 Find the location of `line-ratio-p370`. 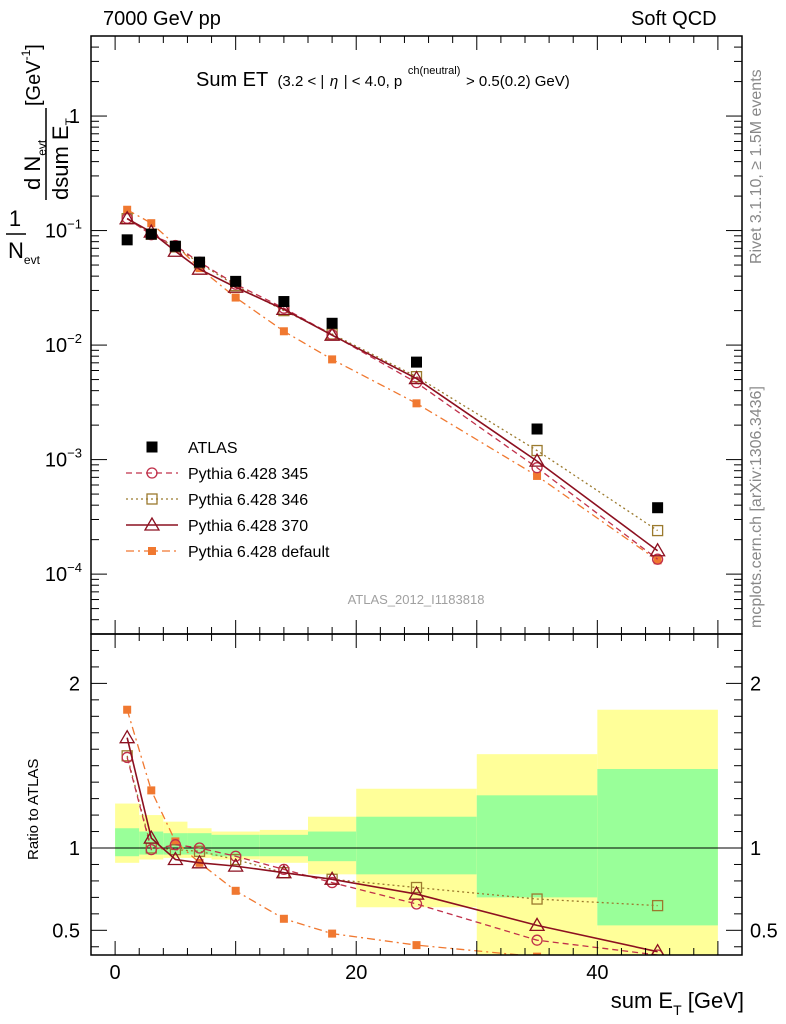

line-ratio-p370 is located at coordinates (392, 845).